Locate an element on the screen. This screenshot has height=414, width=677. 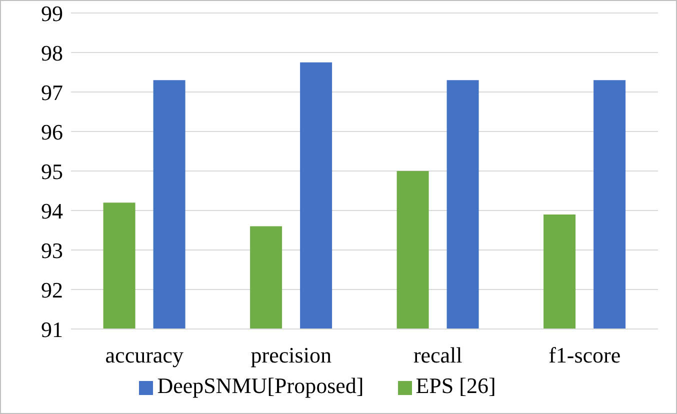
x-tick-label: f1-score is located at coordinates (584, 355).